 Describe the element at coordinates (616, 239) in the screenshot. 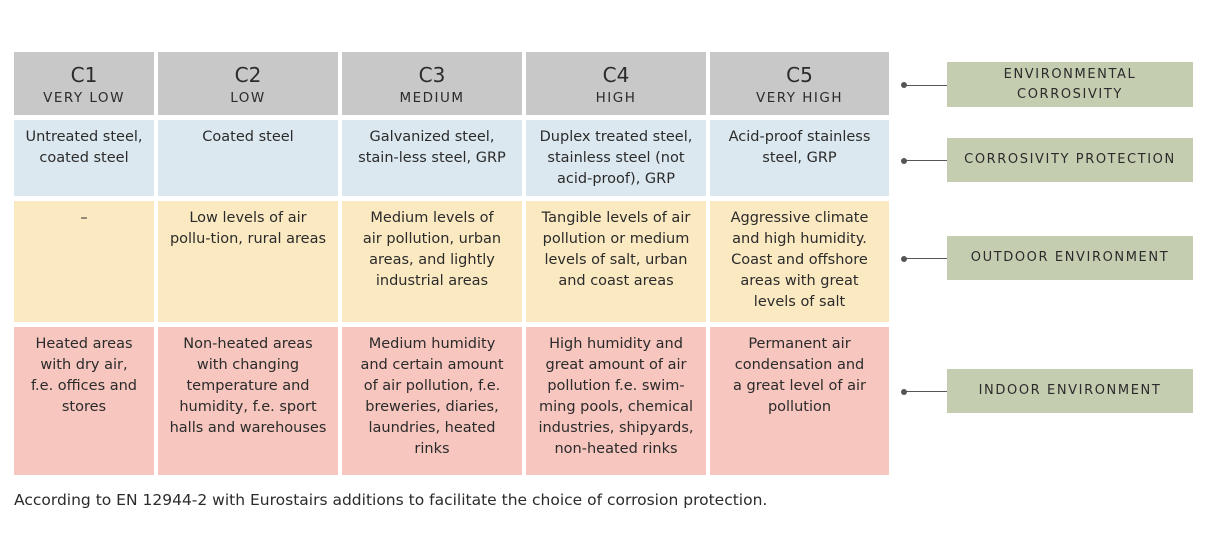

I see `cell-text: pollution or medium` at that location.